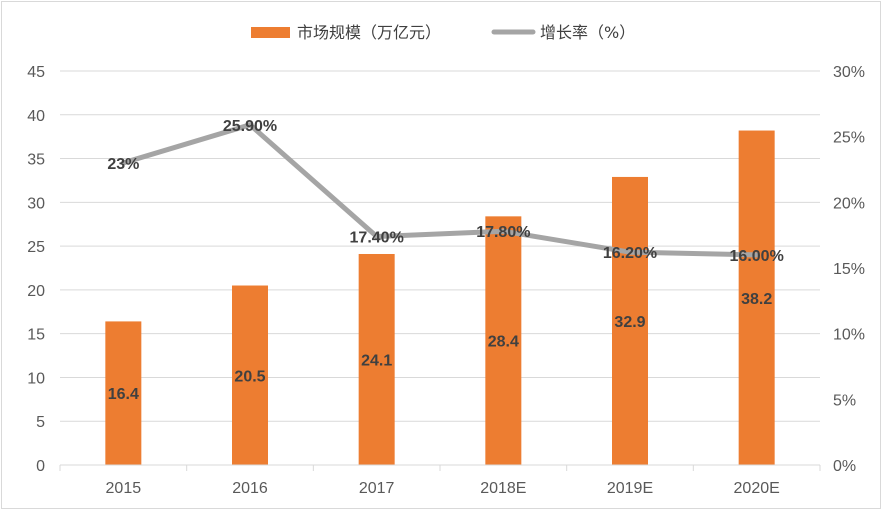 Image resolution: width=884 pixels, height=514 pixels. What do you see at coordinates (124, 488) in the screenshot?
I see `x-tick-label: 2015` at bounding box center [124, 488].